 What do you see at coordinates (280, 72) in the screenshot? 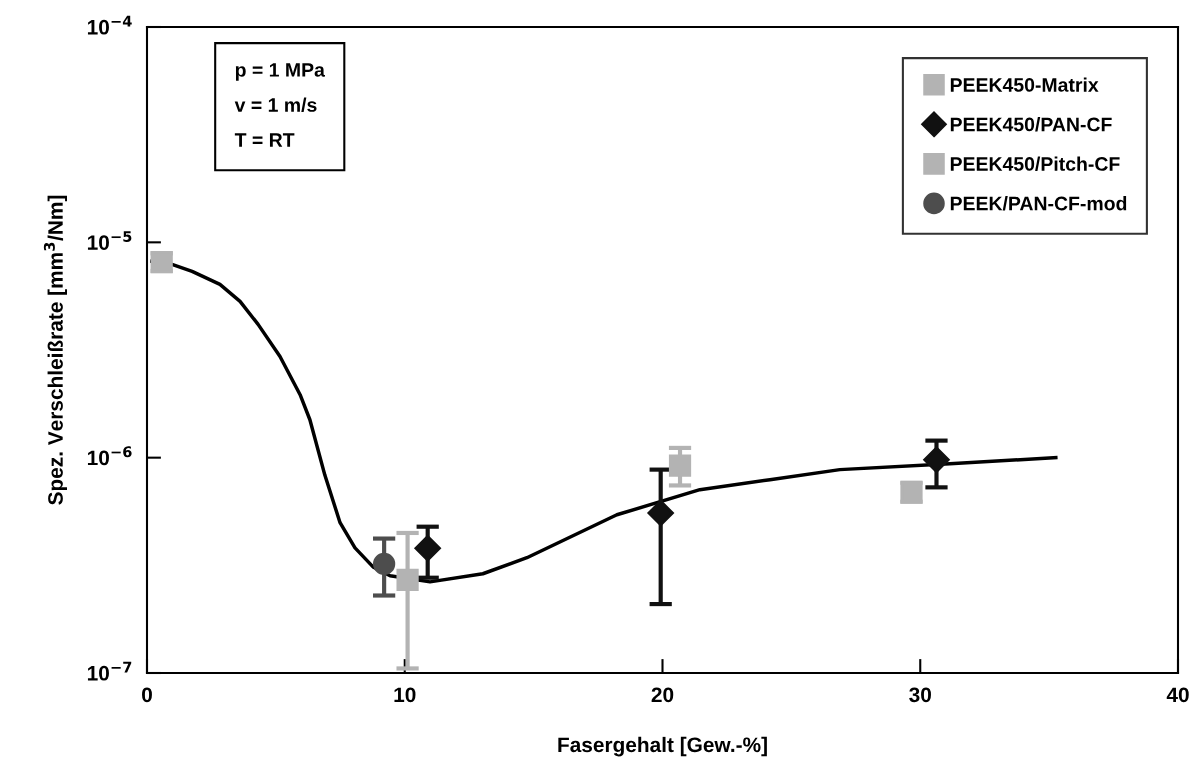
I see `annotation: p = 1 MPa` at bounding box center [280, 72].